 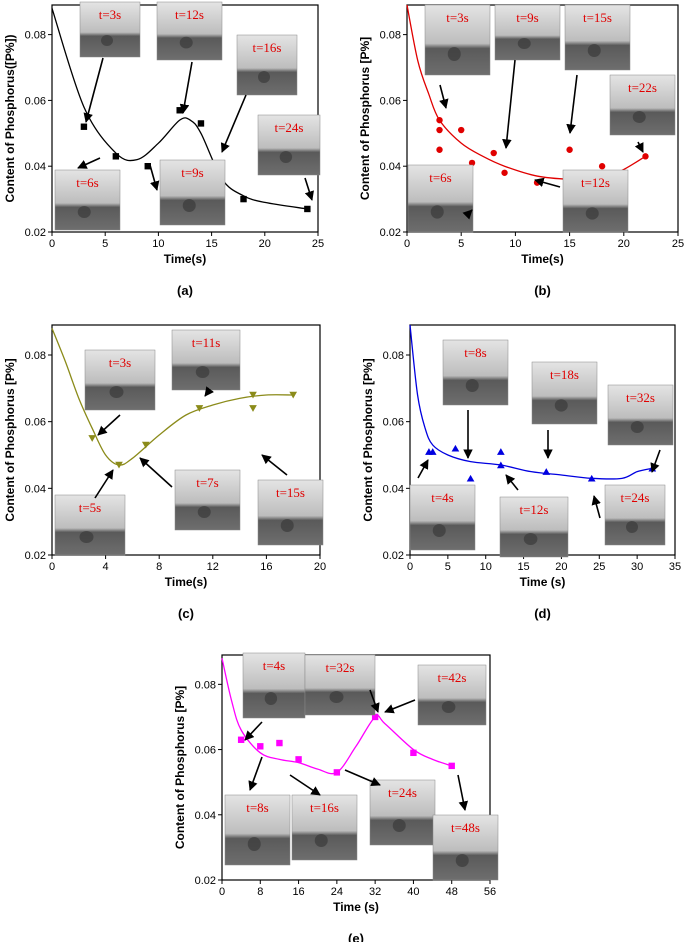 What do you see at coordinates (257, 807) in the screenshot?
I see `inset-label: t=8s` at bounding box center [257, 807].